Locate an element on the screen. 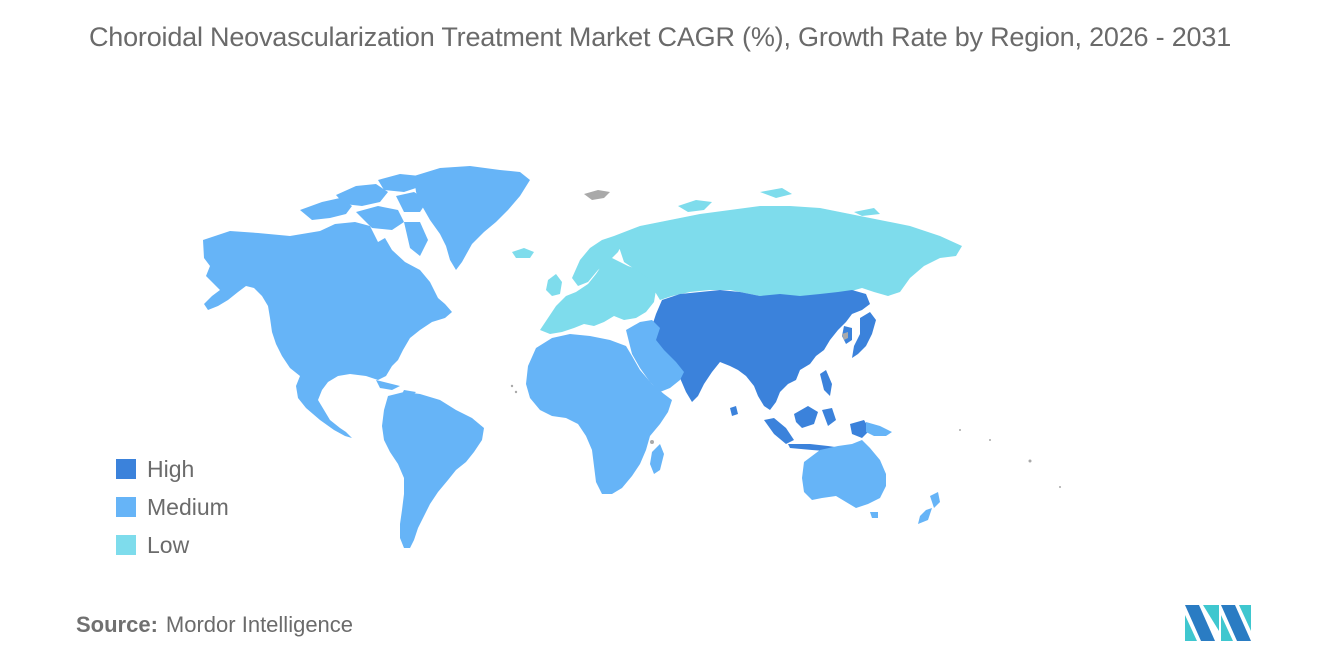  legend: High Medium Low is located at coordinates (172, 507).